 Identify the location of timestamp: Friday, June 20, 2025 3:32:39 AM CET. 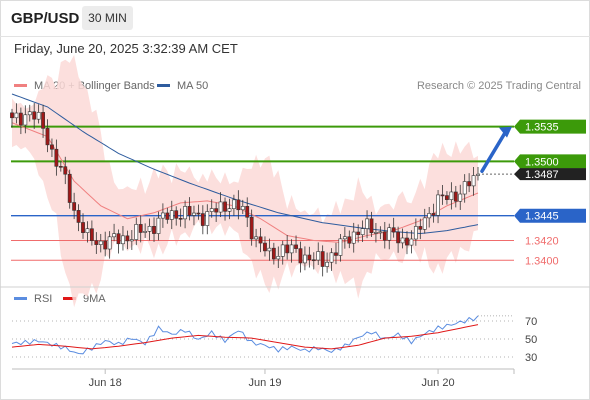
(126, 48).